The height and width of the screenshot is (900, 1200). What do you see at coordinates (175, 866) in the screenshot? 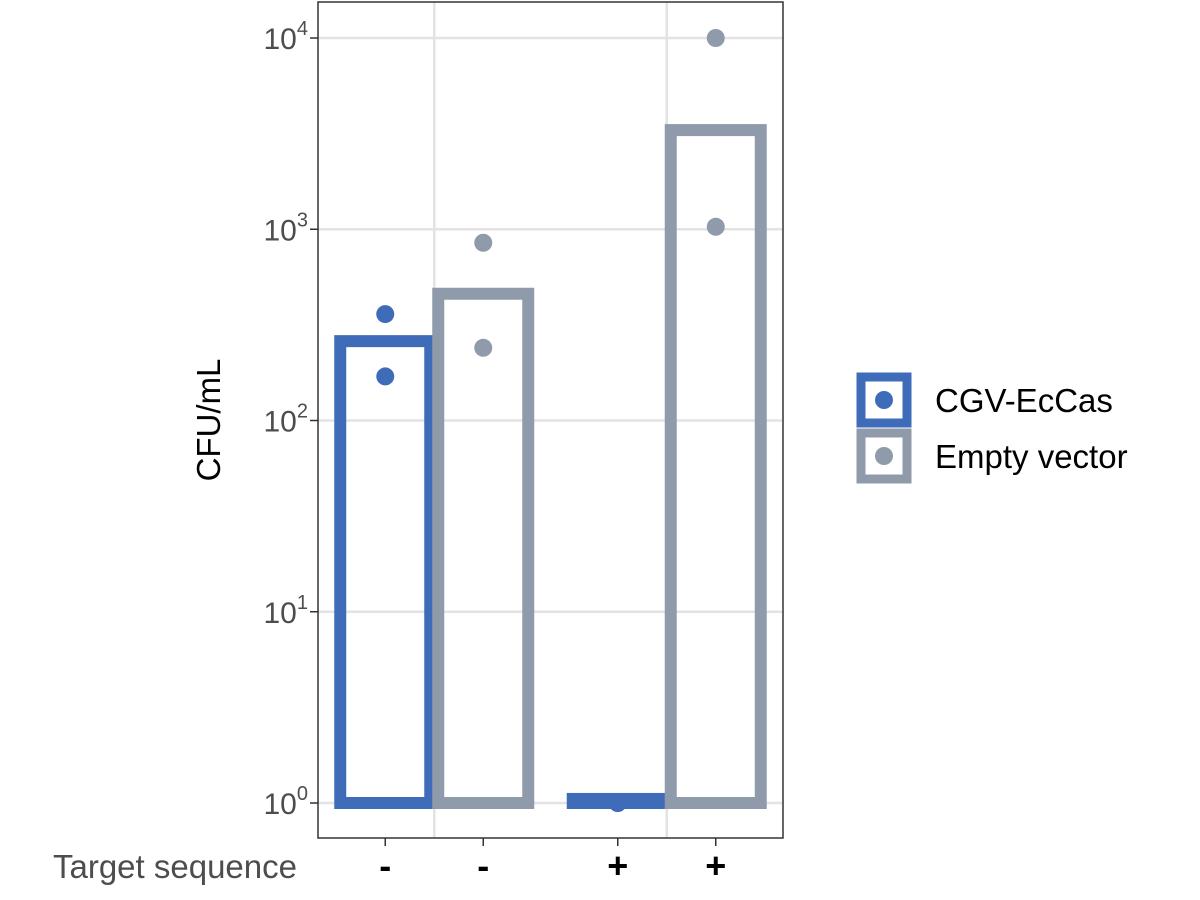
I see `x-row-label: Target sequence` at bounding box center [175, 866].